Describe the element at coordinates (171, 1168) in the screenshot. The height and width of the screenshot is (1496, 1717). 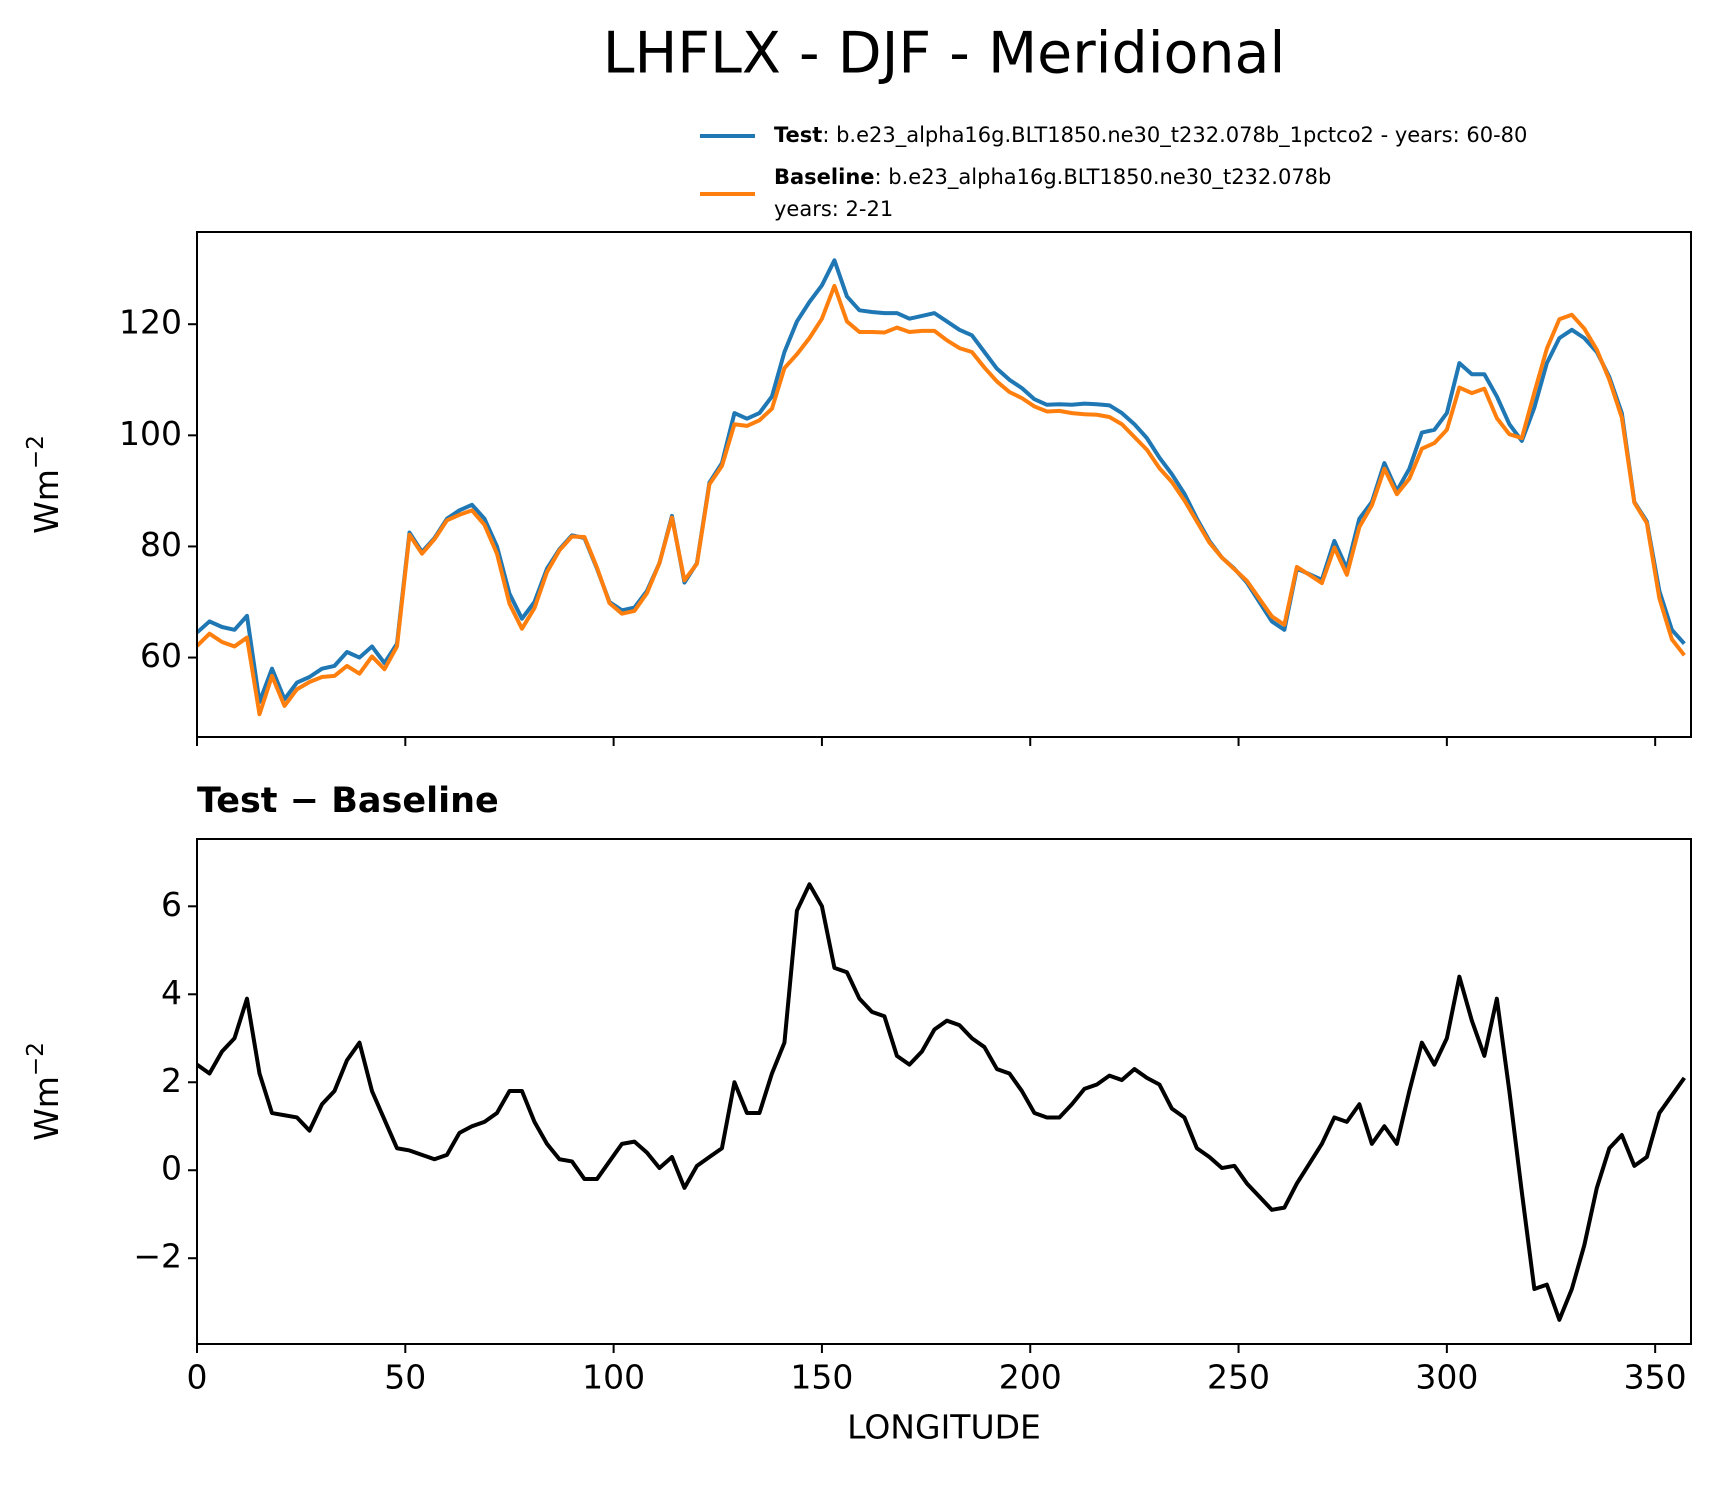
I see `y-tick-label: 0` at that location.